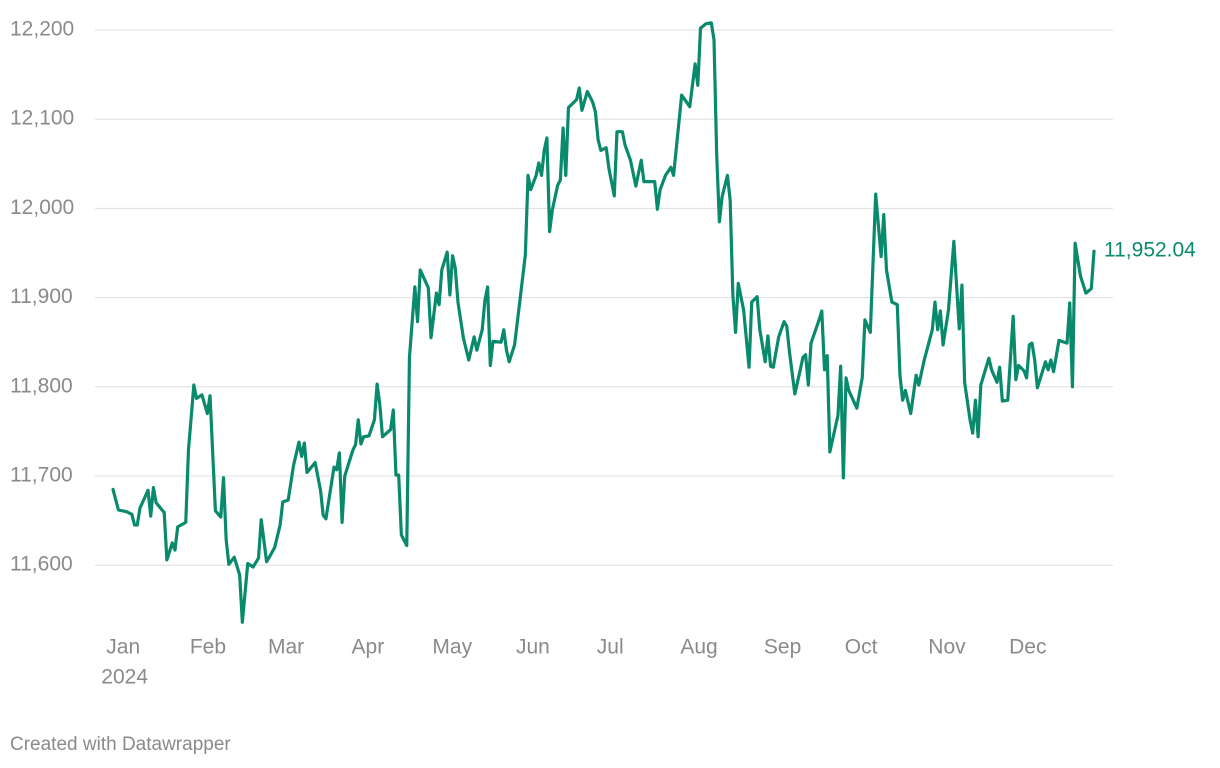 The width and height of the screenshot is (1220, 768). Describe the element at coordinates (947, 647) in the screenshot. I see `x-tick-label: Nov` at that location.